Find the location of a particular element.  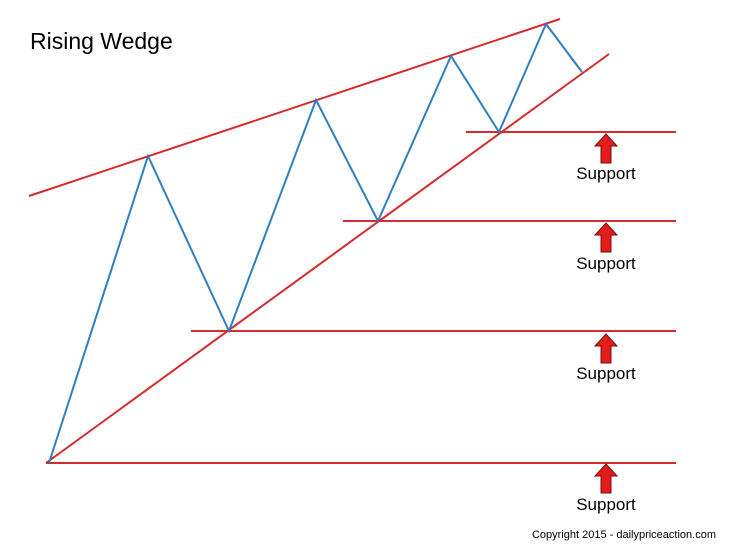

support-label-4: Support is located at coordinates (606, 173).